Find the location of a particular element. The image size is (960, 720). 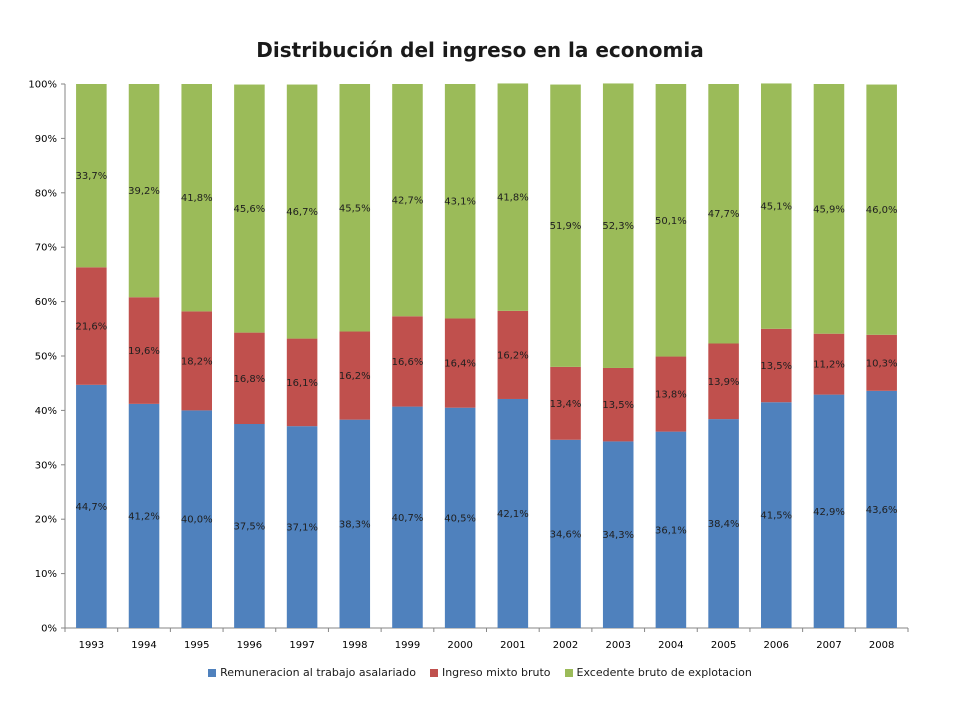

x-tick-label: 2000 is located at coordinates (459, 645).